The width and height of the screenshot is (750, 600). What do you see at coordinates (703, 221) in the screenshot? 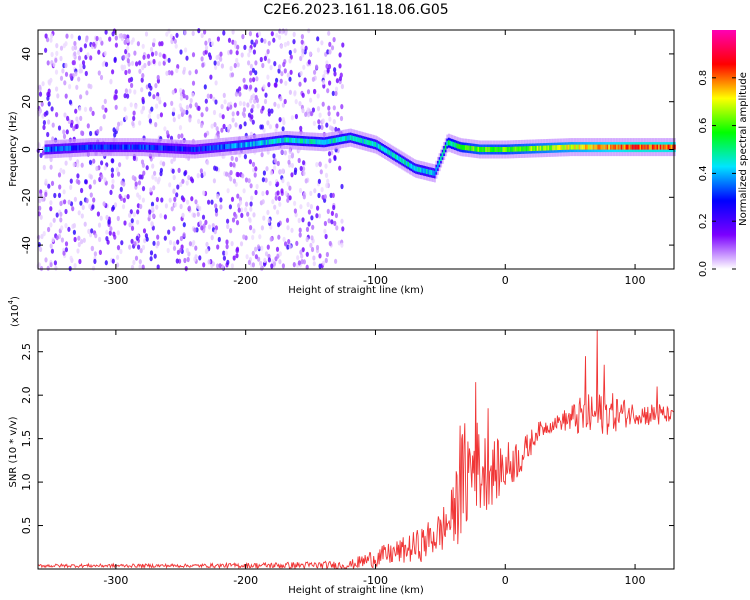
I see `colorbar-tick-label: 0.2` at bounding box center [703, 221].